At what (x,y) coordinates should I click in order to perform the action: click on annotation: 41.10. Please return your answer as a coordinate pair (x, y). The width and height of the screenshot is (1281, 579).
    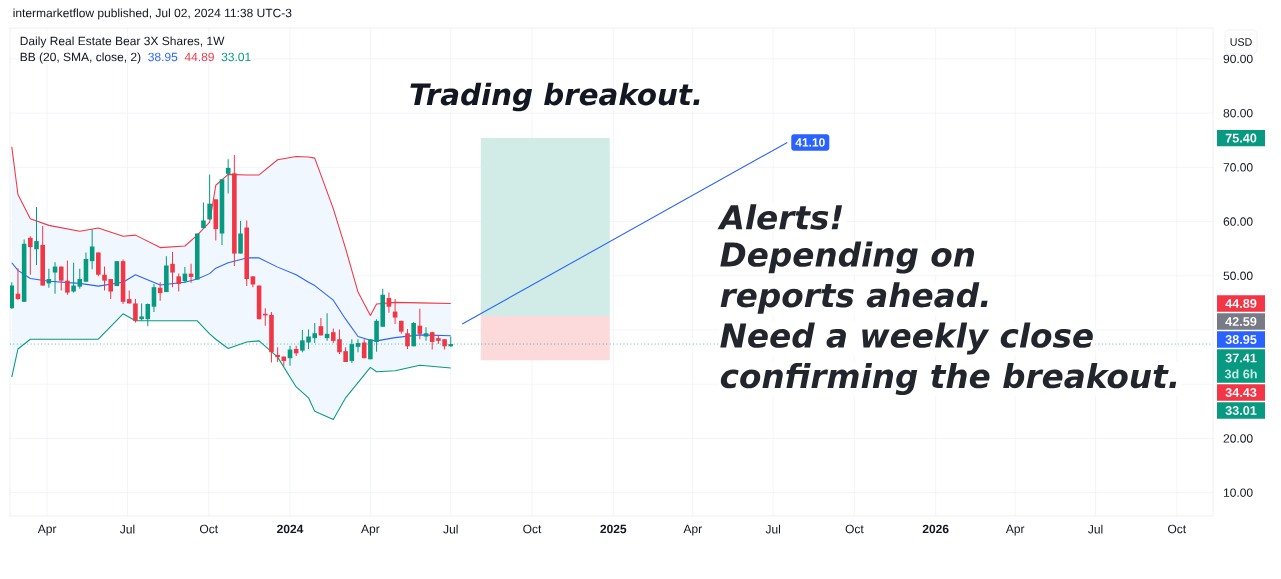
    Looking at the image, I should click on (810, 142).